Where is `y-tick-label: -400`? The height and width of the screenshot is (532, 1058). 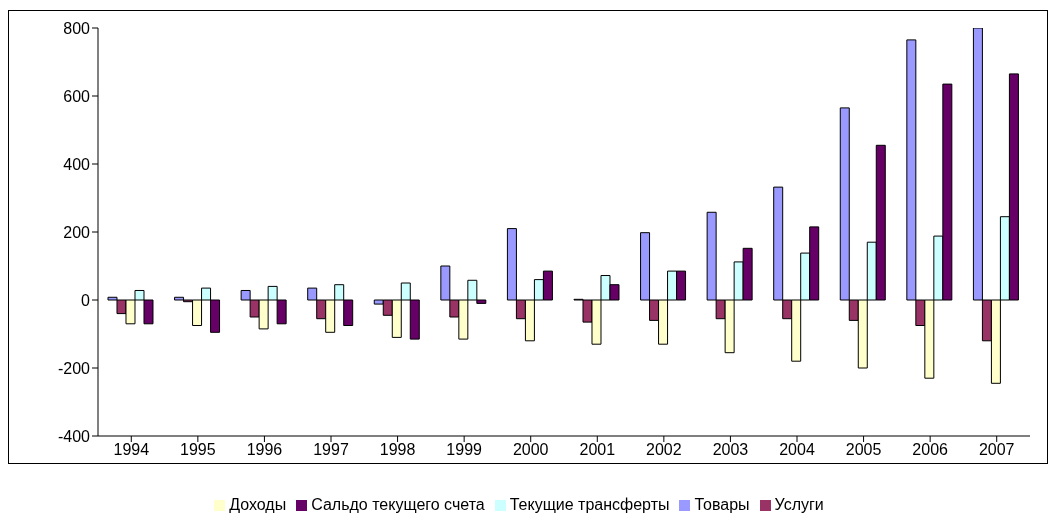
y-tick-label: -400 is located at coordinates (74, 436).